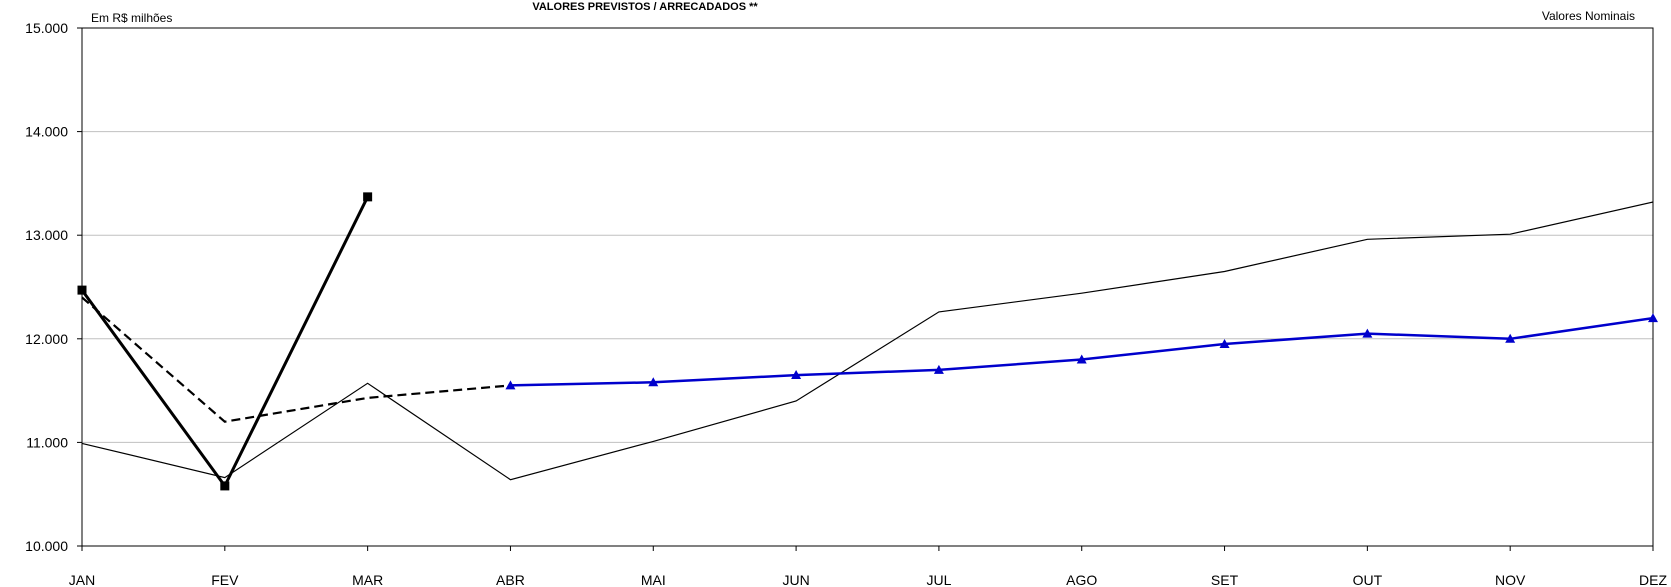  What do you see at coordinates (46, 28) in the screenshot?
I see `y-tick-label: 15.000` at bounding box center [46, 28].